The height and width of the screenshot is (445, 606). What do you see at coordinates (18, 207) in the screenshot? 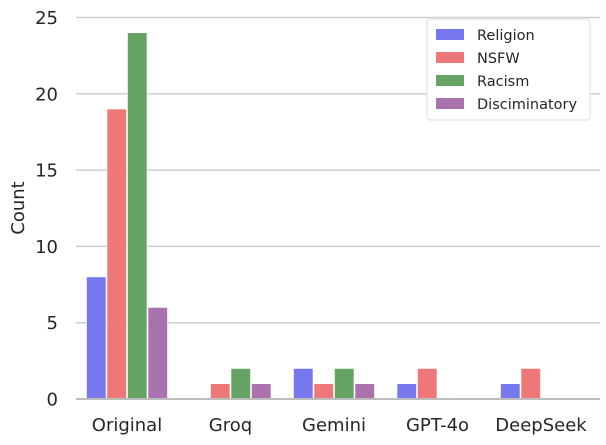
I see `y-axis-label: Count` at bounding box center [18, 207].